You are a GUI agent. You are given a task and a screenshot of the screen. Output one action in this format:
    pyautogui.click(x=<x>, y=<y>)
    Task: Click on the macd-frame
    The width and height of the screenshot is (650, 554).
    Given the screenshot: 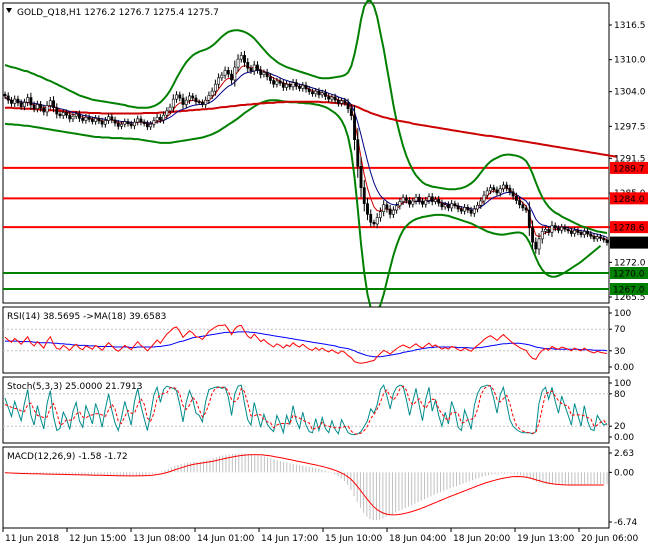 What is the action you would take?
    pyautogui.click(x=306, y=487)
    